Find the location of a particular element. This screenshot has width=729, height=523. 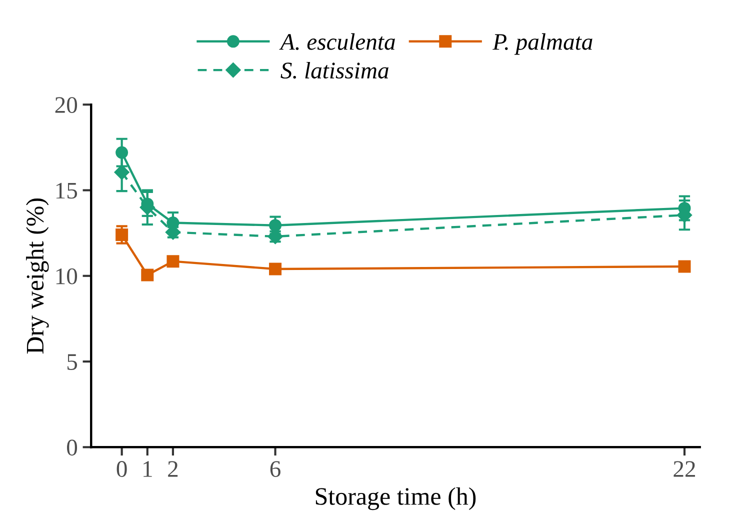

legend-label: A. esculenta is located at coordinates (337, 41).